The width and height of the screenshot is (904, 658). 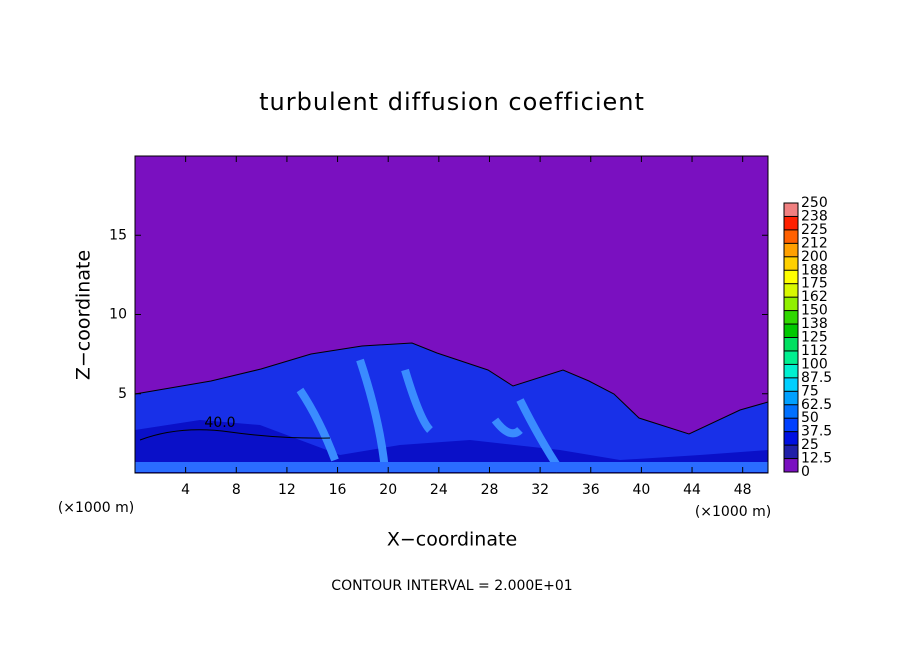 I want to click on colorbar-label: 25, so click(x=810, y=445).